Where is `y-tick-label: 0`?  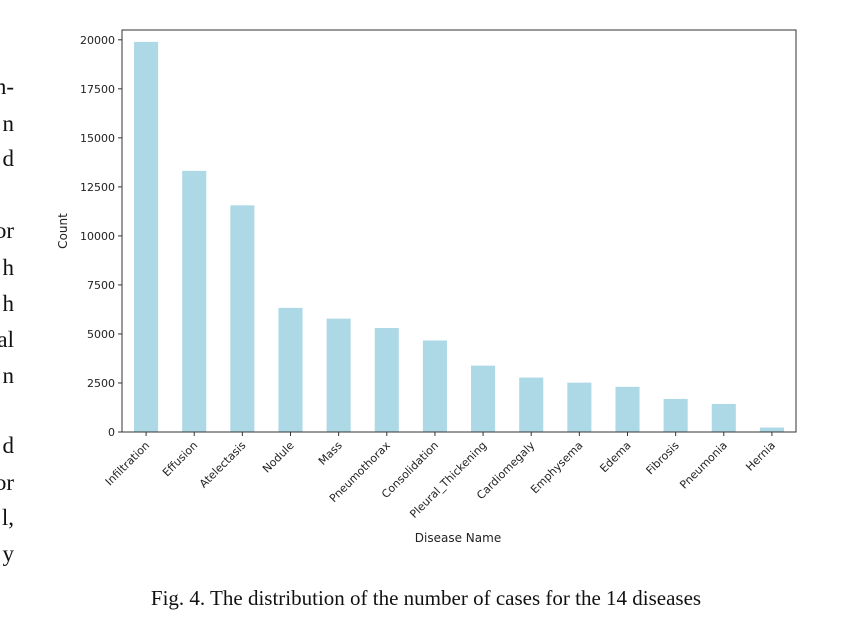 y-tick-label: 0 is located at coordinates (111, 432).